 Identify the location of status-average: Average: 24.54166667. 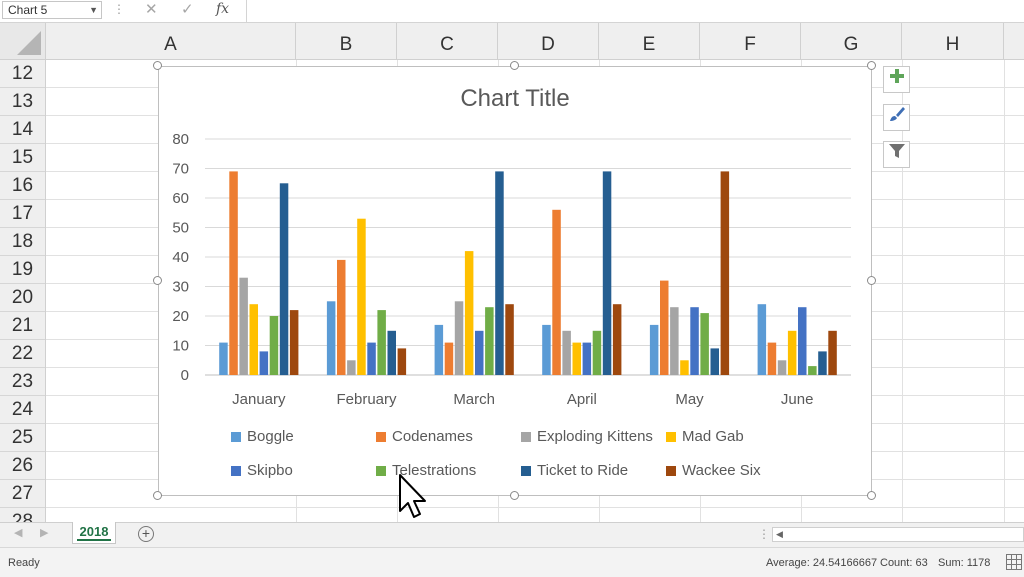
(822, 563).